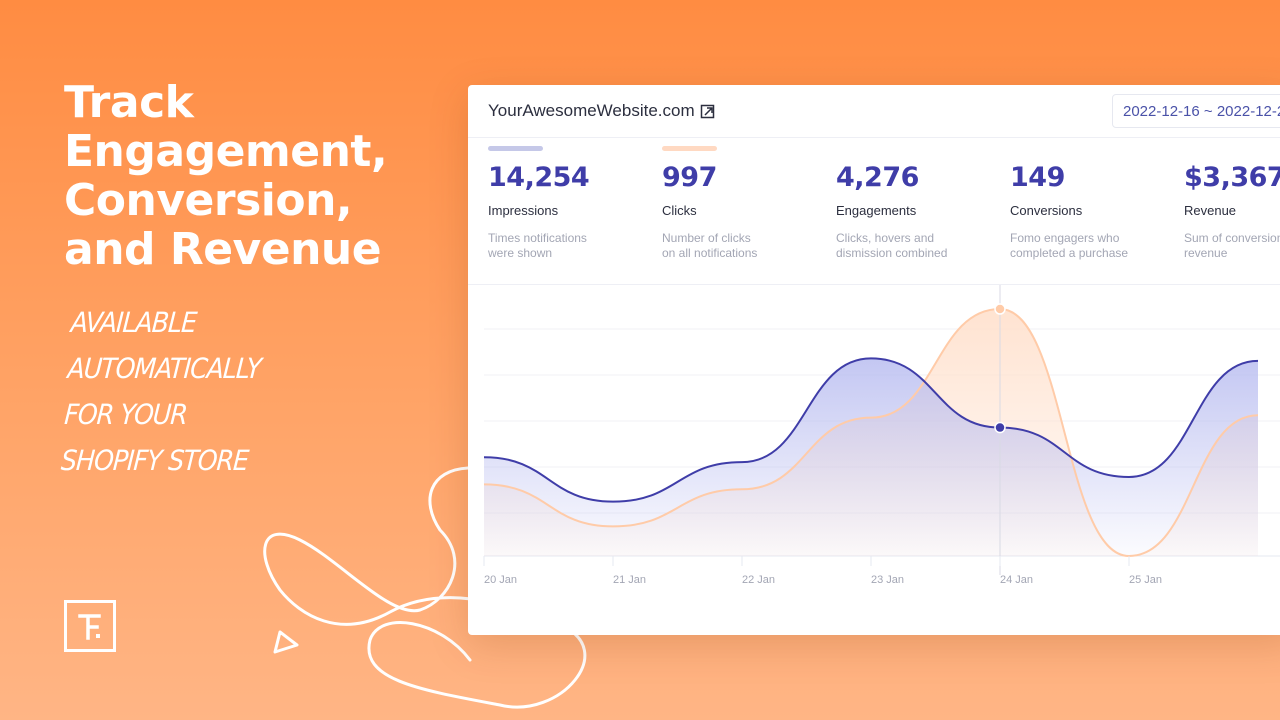  I want to click on metric-description-line: Sum of conversion, so click(1232, 238).